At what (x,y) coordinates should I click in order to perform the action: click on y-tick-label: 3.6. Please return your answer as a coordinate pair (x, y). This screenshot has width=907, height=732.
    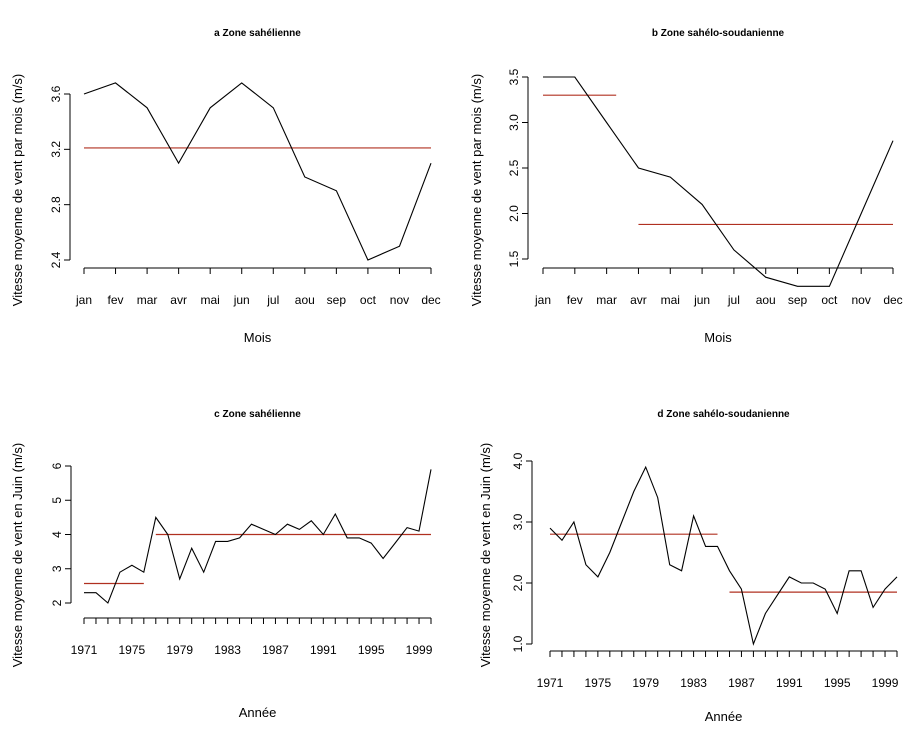
    Looking at the image, I should click on (56, 93).